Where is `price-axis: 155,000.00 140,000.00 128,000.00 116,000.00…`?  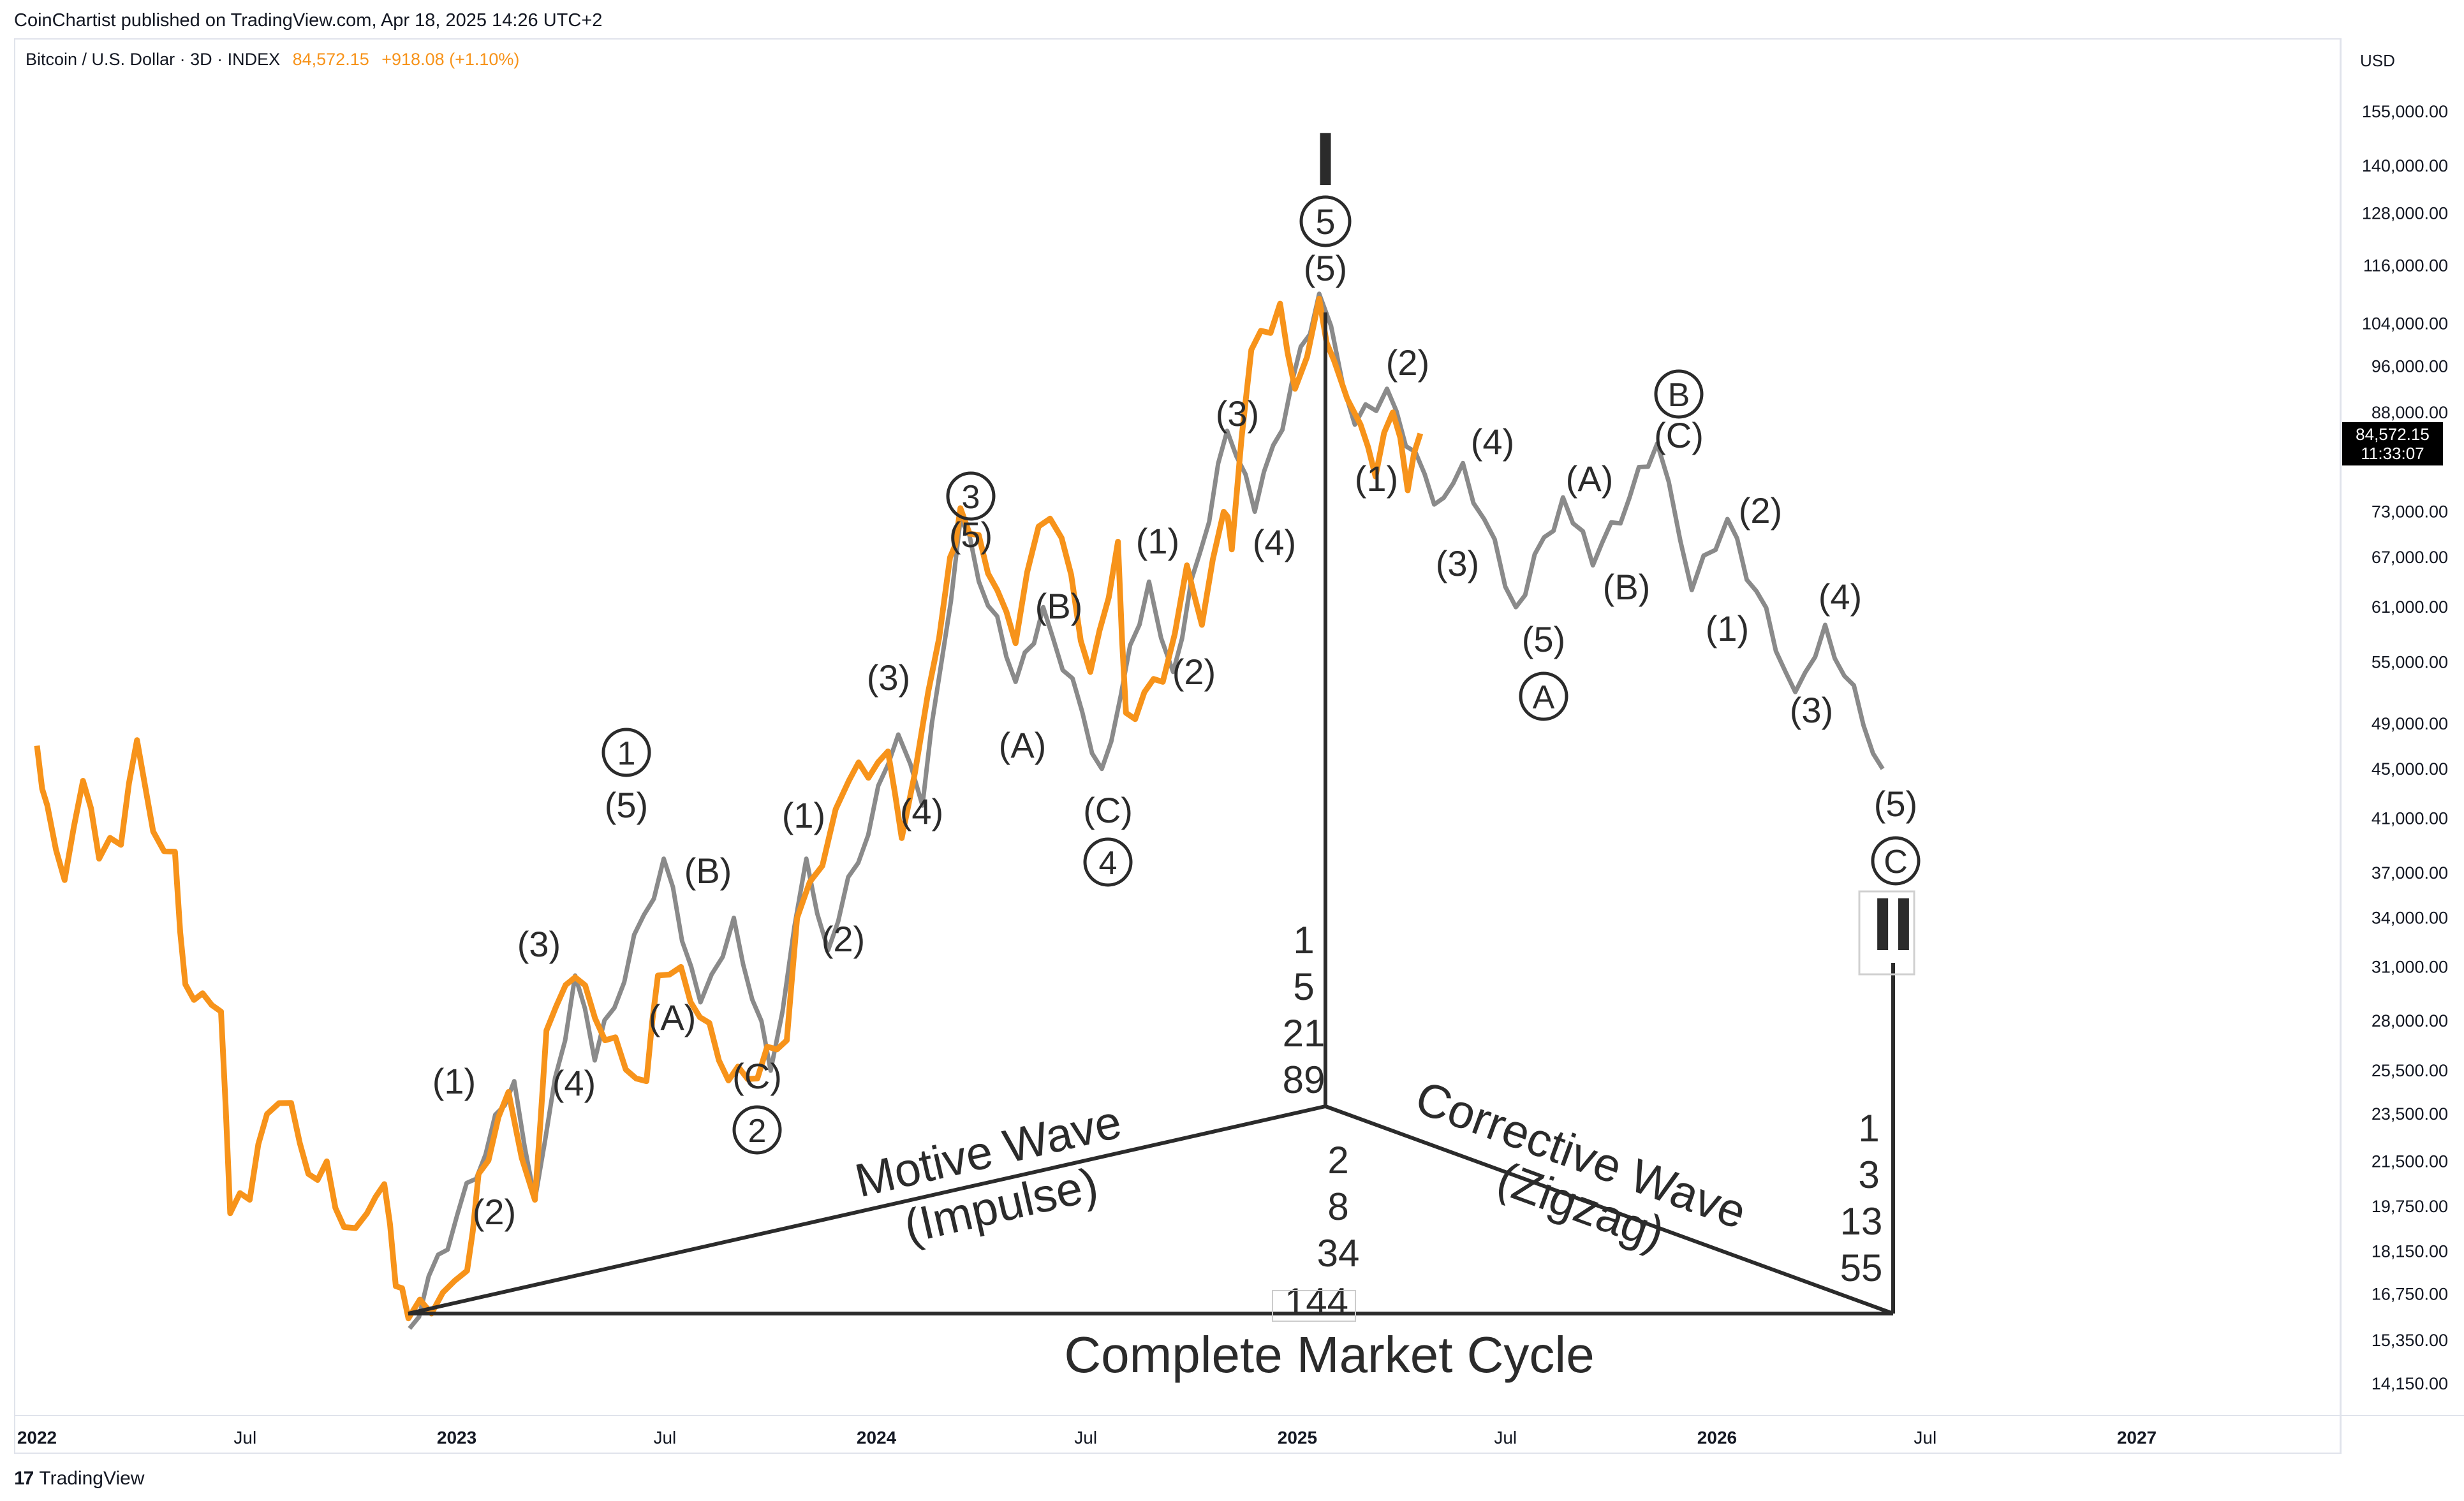
price-axis: 155,000.00 140,000.00 128,000.00 116,000.00… is located at coordinates (2405, 747).